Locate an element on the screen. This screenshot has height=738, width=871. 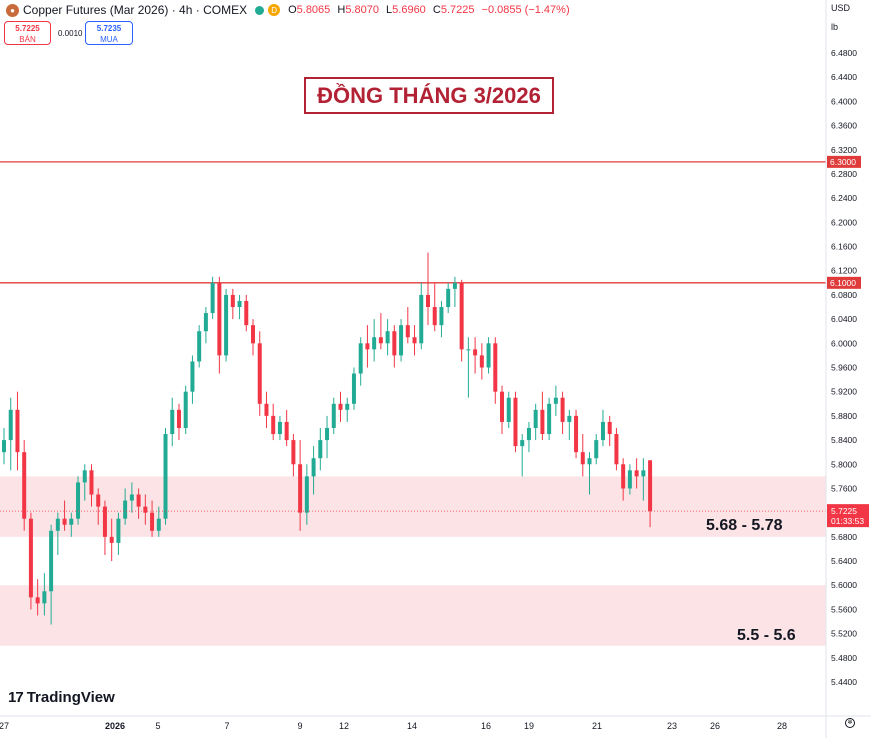
price-tick-label: 5.8400 is located at coordinates (844, 440).